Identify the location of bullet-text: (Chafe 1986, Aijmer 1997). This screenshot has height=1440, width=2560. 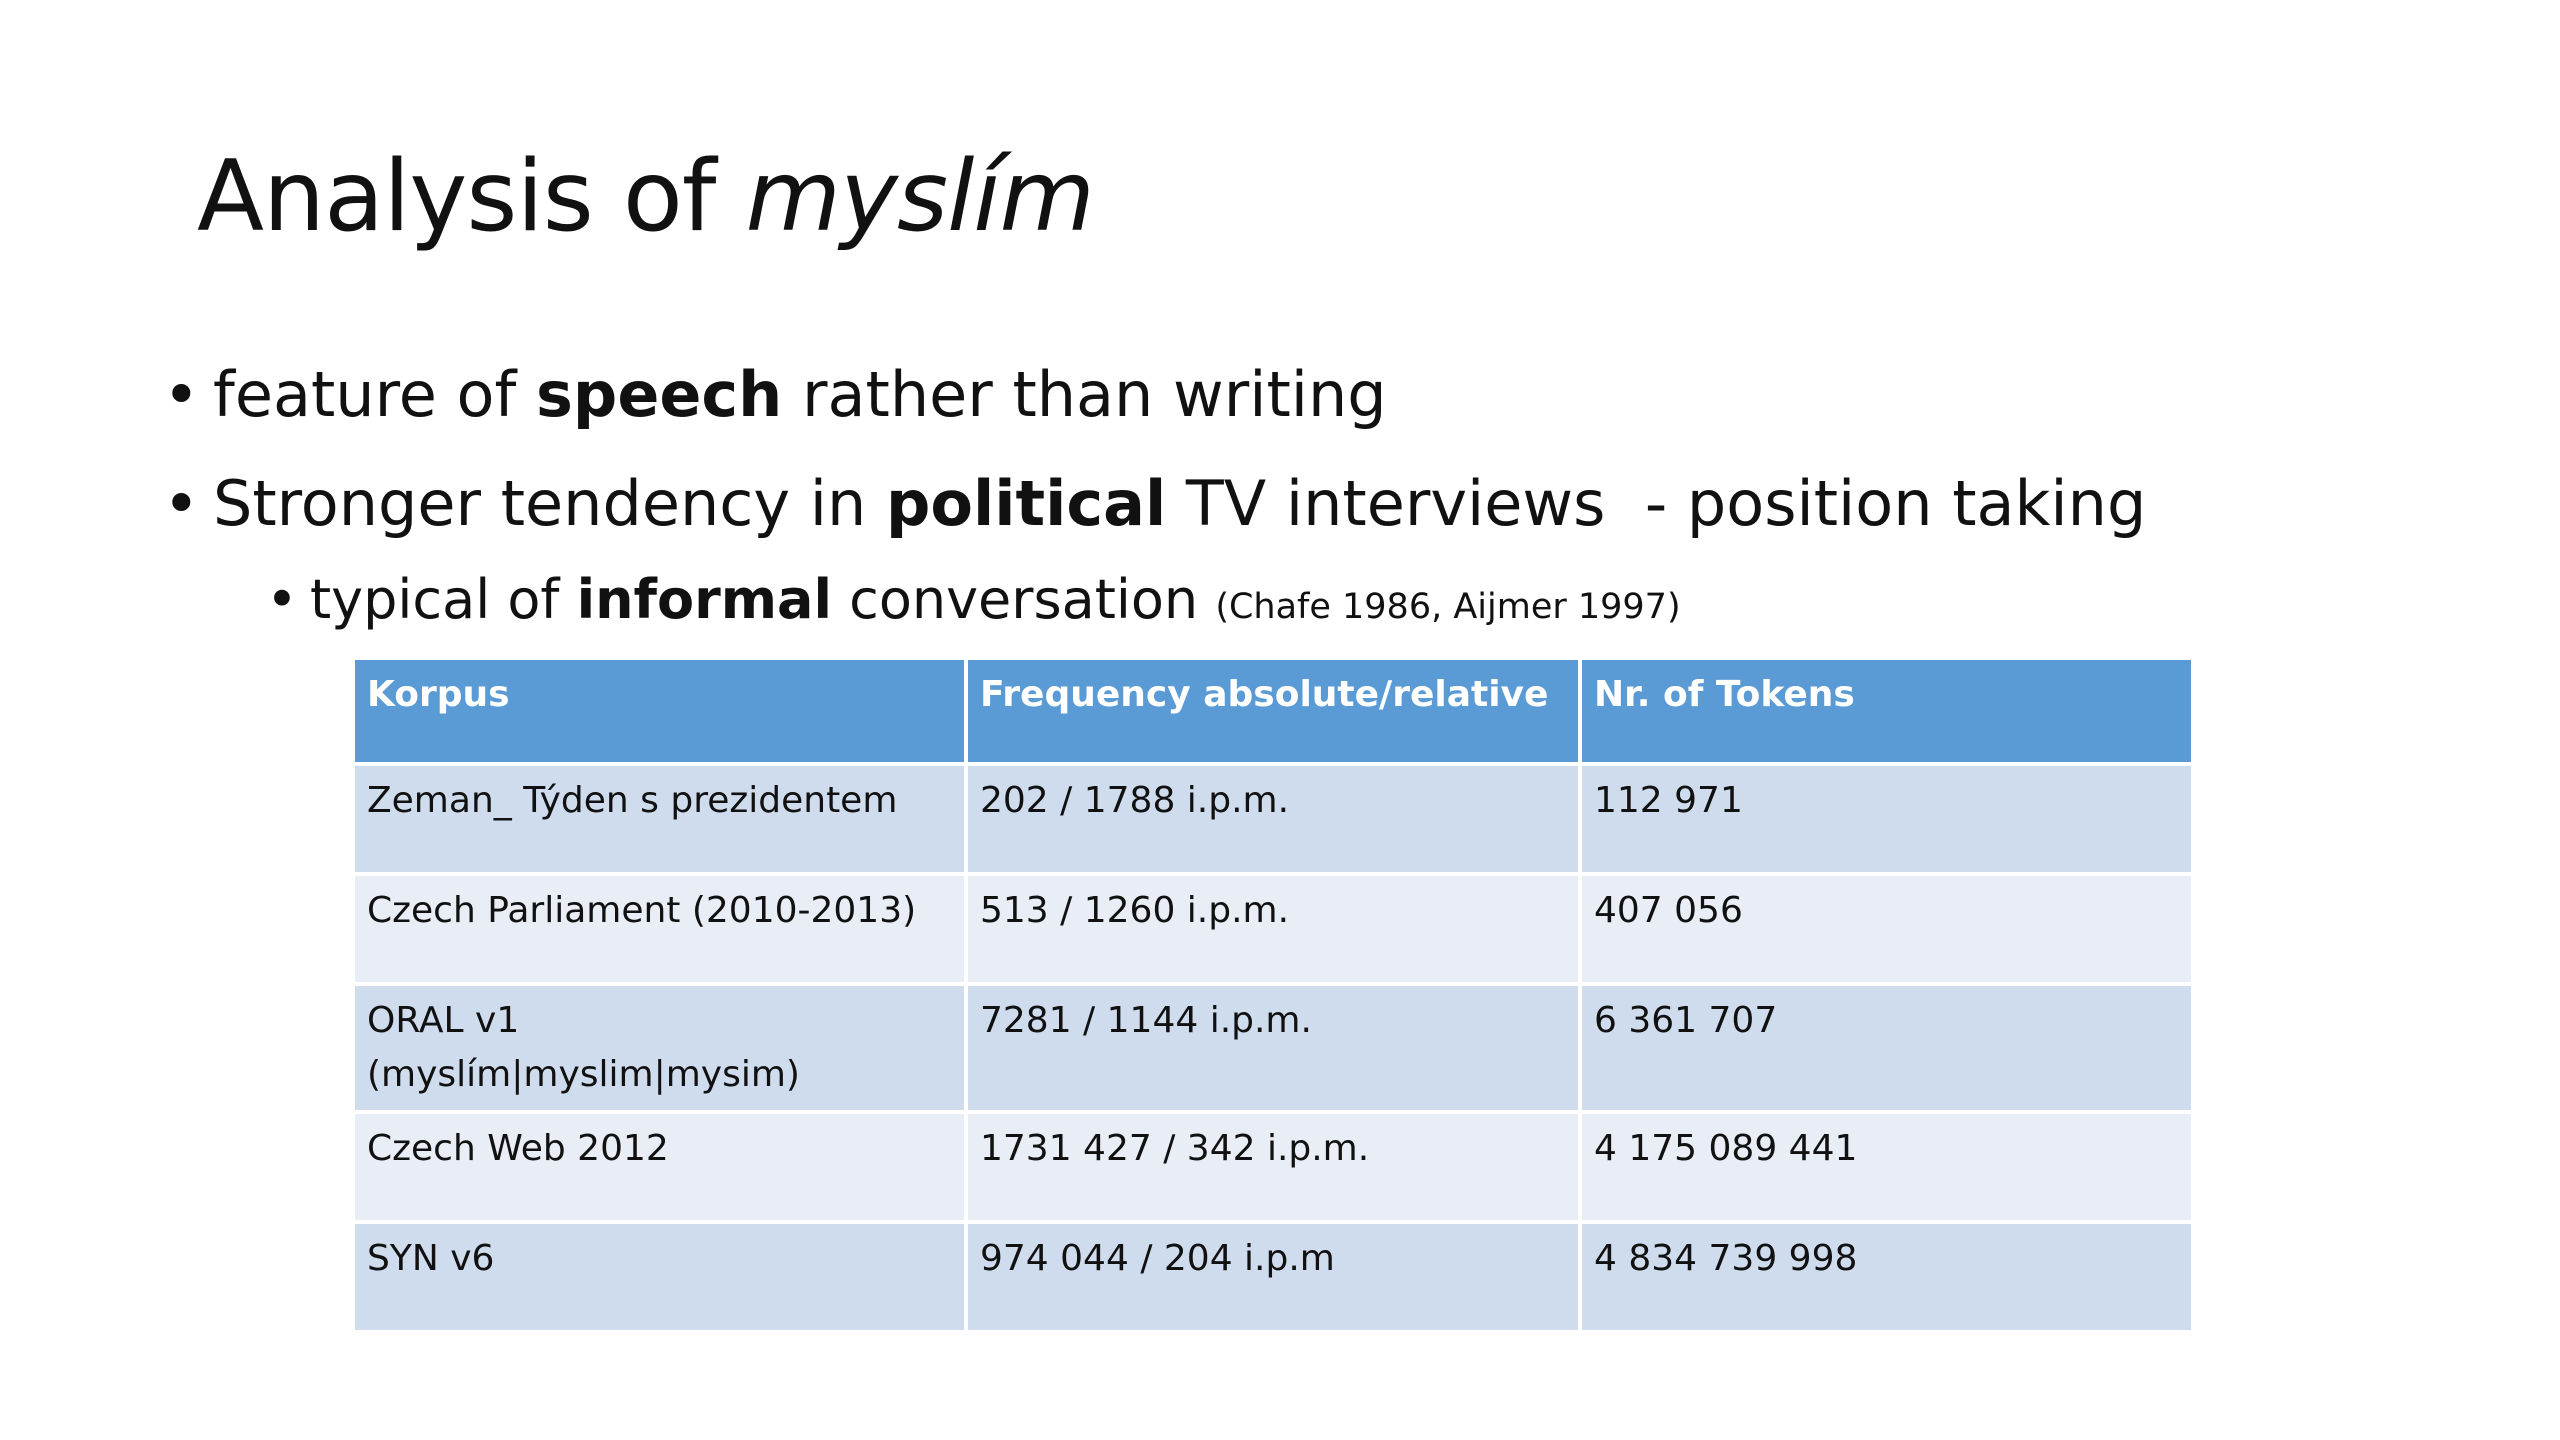
(1448, 607).